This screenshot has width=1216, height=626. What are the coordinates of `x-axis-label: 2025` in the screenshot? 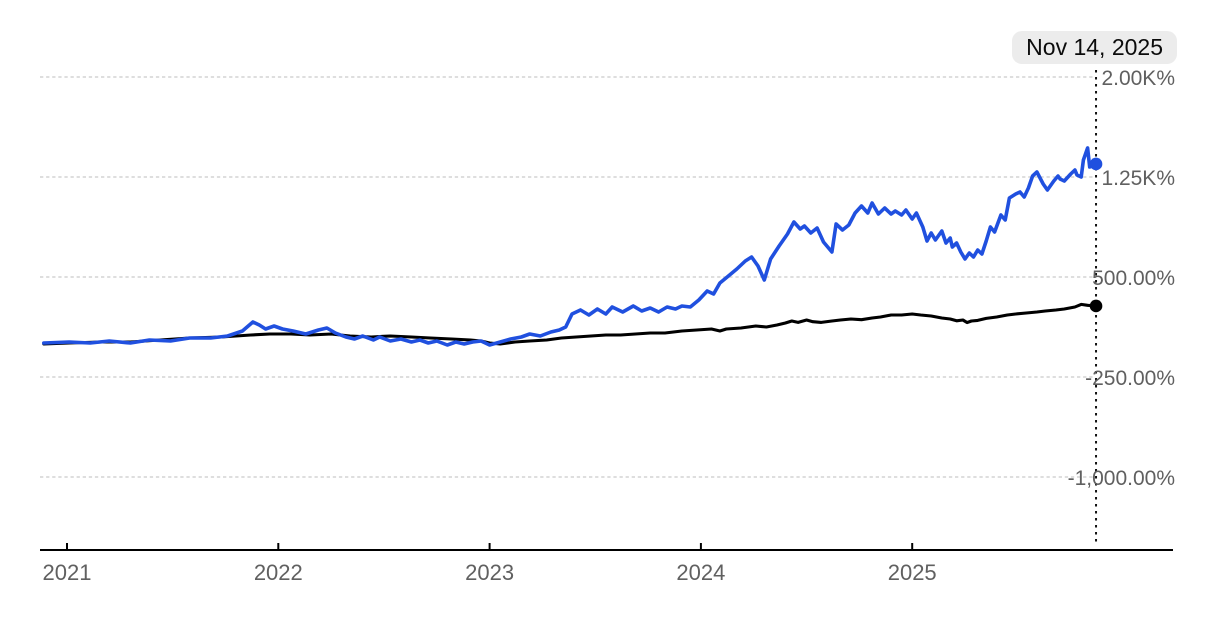 It's located at (912, 572).